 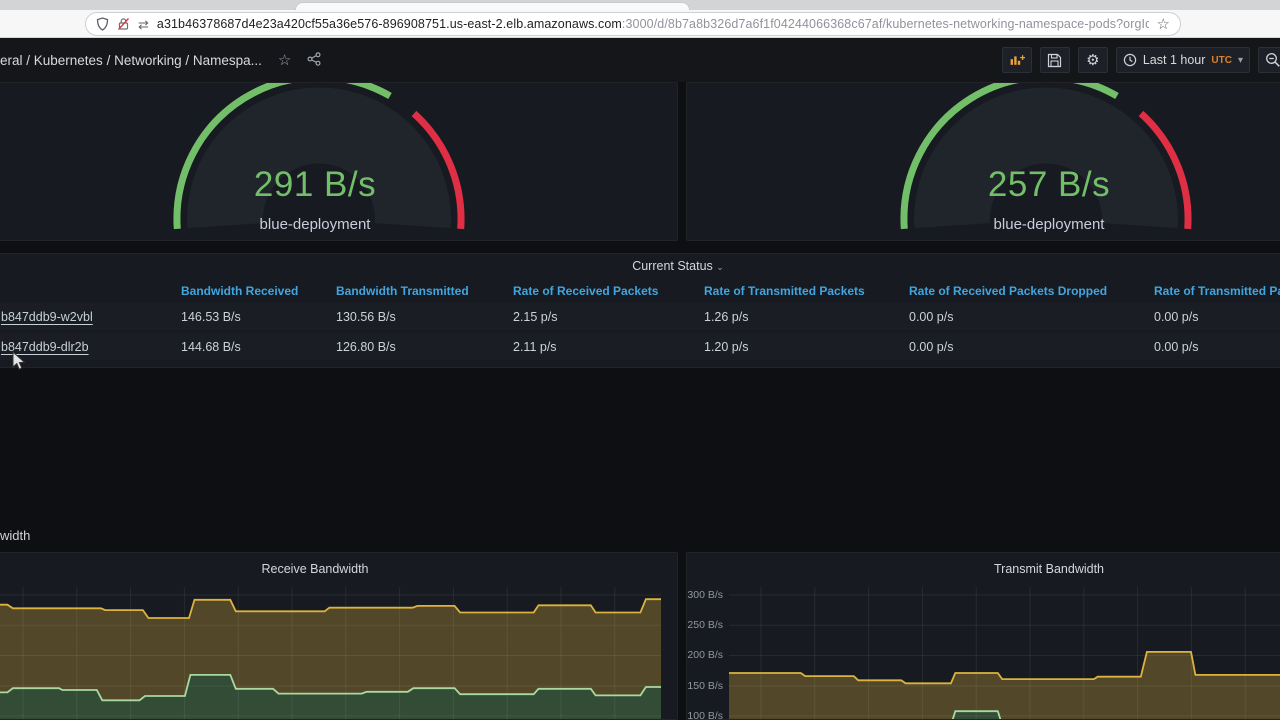 I want to click on table-cell: 2.15 p/s, so click(x=608, y=316).